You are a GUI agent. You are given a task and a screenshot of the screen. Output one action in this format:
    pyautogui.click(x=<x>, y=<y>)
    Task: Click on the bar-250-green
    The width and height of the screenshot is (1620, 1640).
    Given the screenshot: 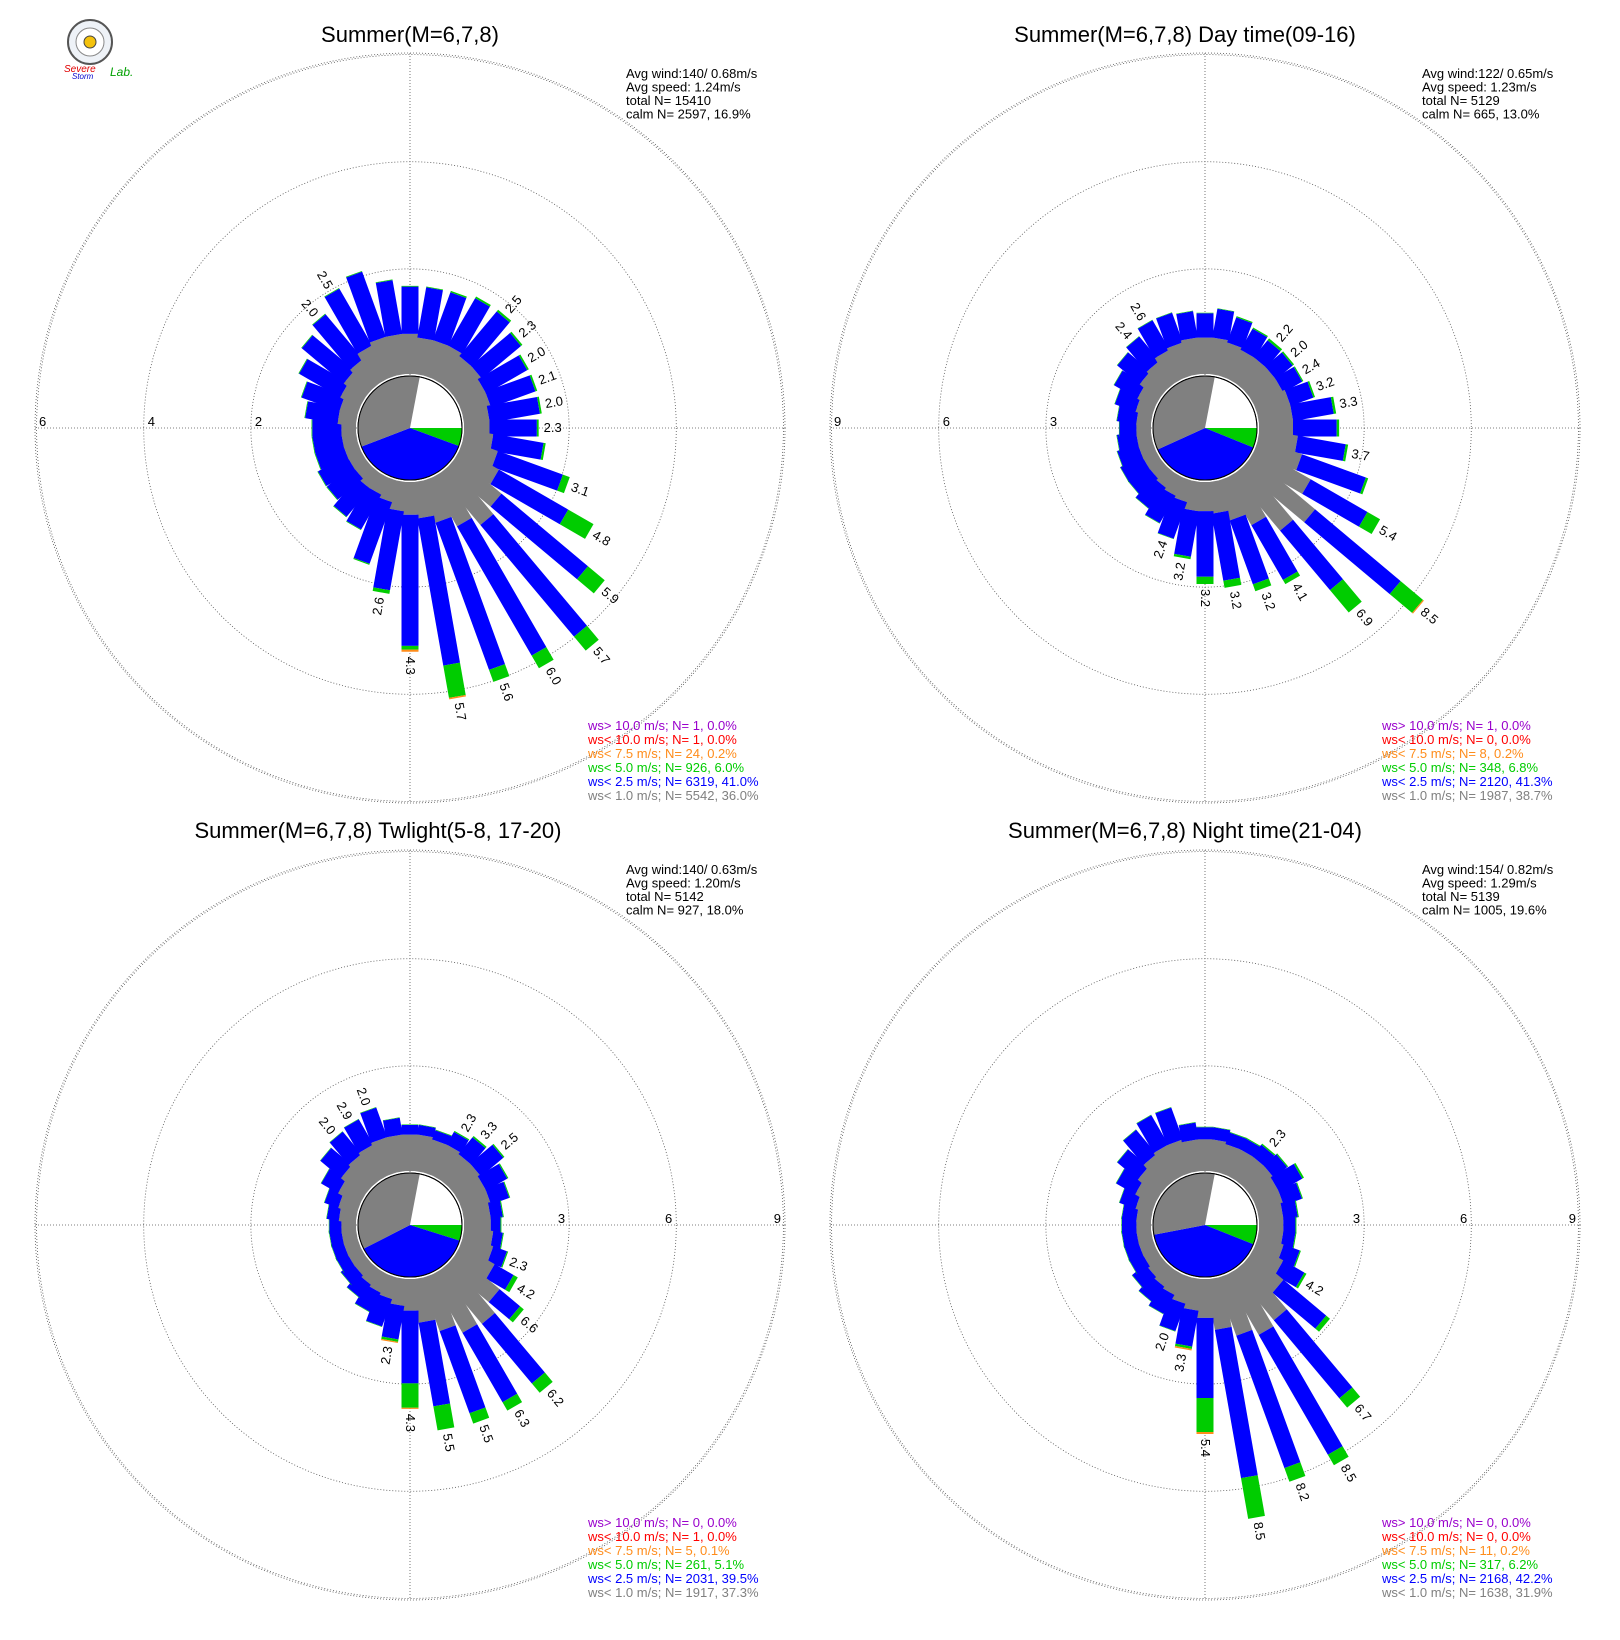 What is the action you would take?
    pyautogui.click(x=1119, y=459)
    